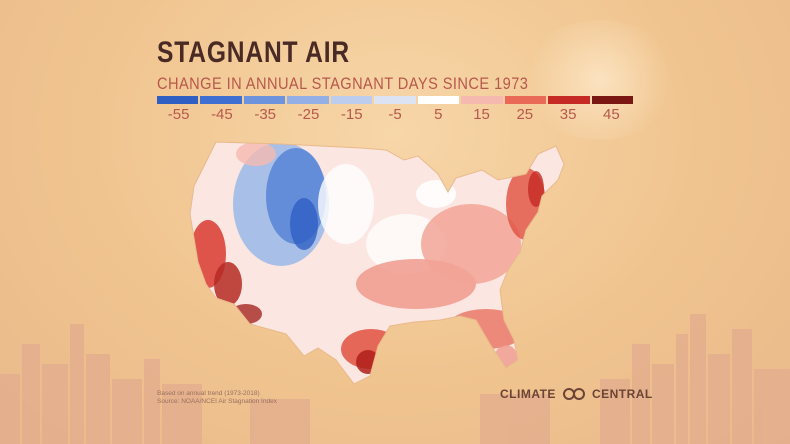 Image resolution: width=790 pixels, height=444 pixels. I want to click on legend-tick-label: 5, so click(438, 114).